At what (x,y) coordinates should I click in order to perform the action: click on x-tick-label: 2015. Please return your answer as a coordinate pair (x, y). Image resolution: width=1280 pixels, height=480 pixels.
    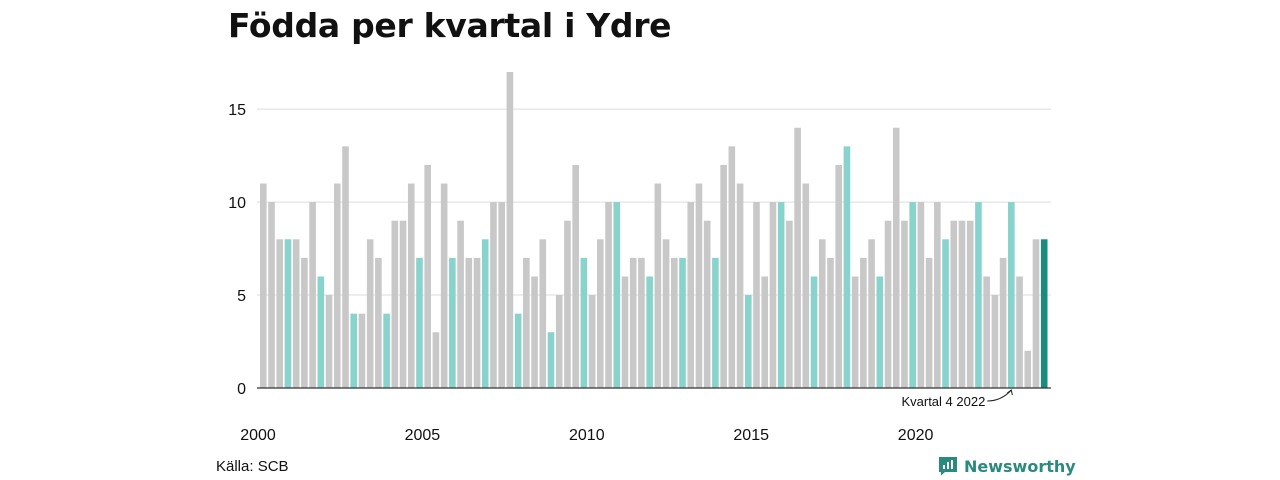
    Looking at the image, I should click on (751, 435).